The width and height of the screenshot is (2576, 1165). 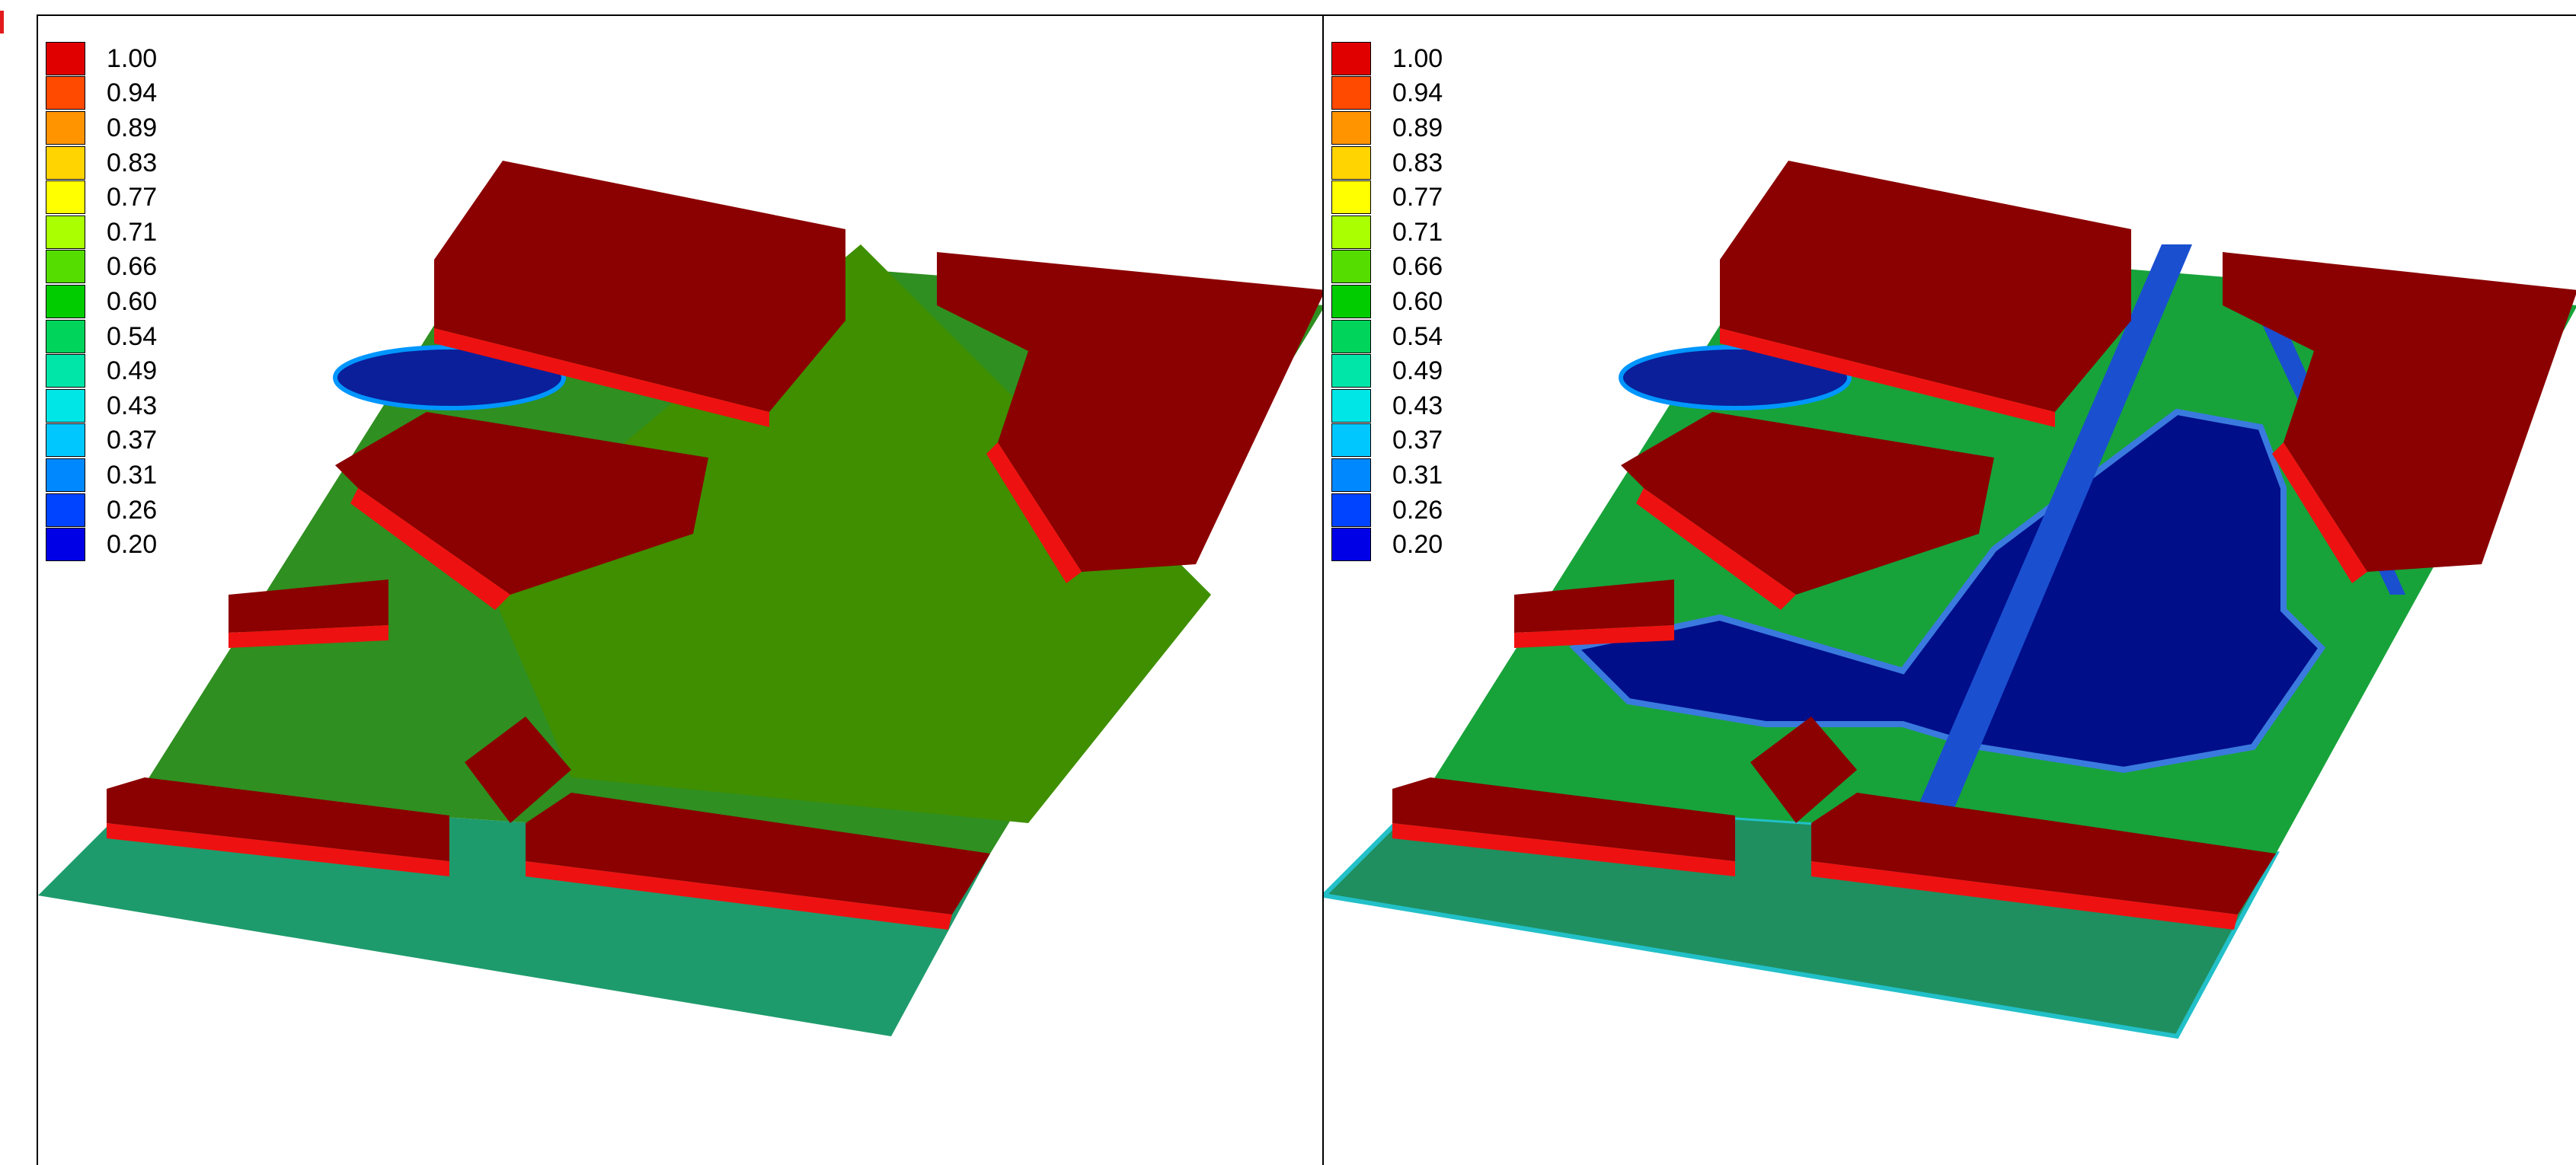 What do you see at coordinates (102, 336) in the screenshot?
I see `legend-entry: 0.54` at bounding box center [102, 336].